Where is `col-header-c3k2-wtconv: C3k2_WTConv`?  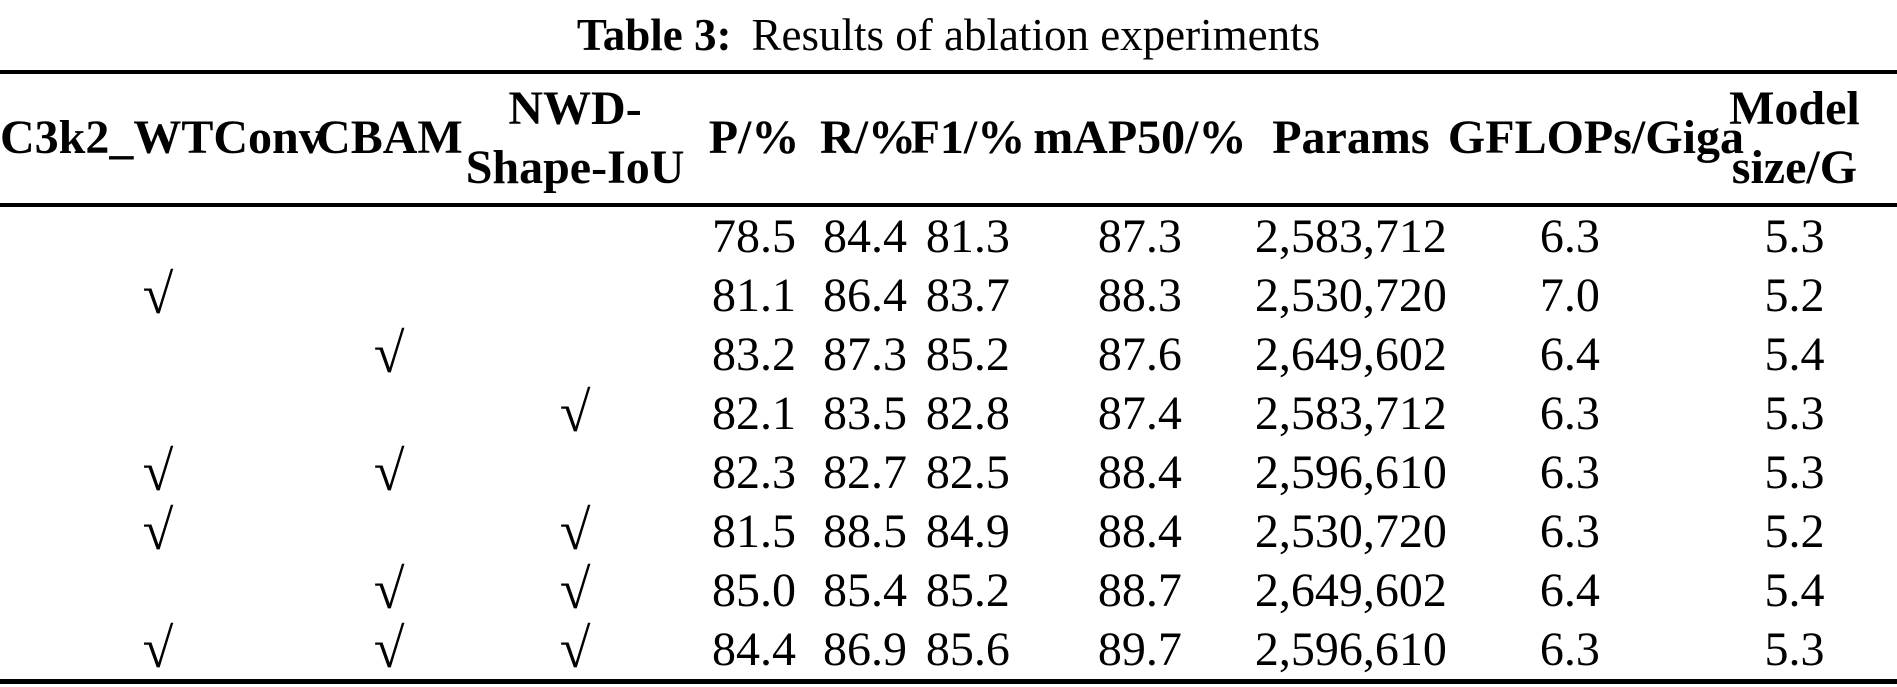 col-header-c3k2-wtconv: C3k2_WTConv is located at coordinates (161, 139).